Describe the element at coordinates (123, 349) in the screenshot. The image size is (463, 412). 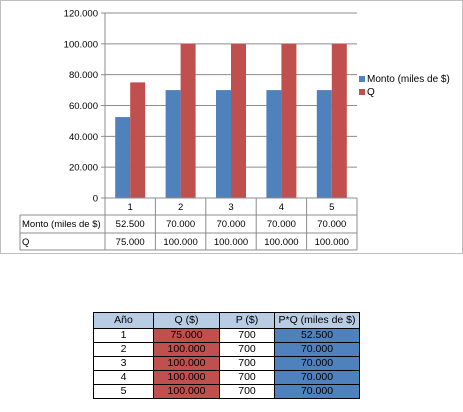
I see `cell-year: 2` at that location.